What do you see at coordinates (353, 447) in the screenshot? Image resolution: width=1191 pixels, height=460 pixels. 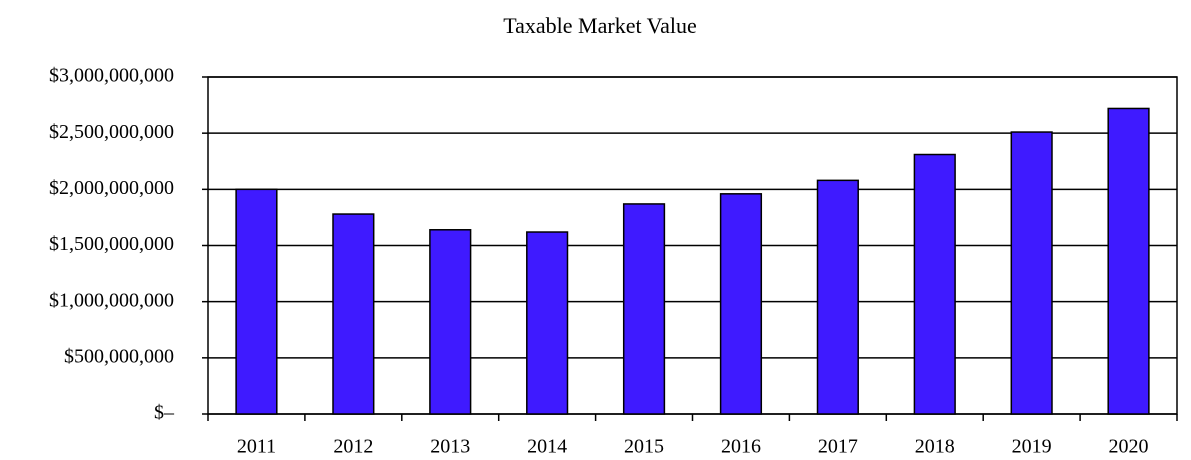 I see `x-tick-label: 2012` at bounding box center [353, 447].